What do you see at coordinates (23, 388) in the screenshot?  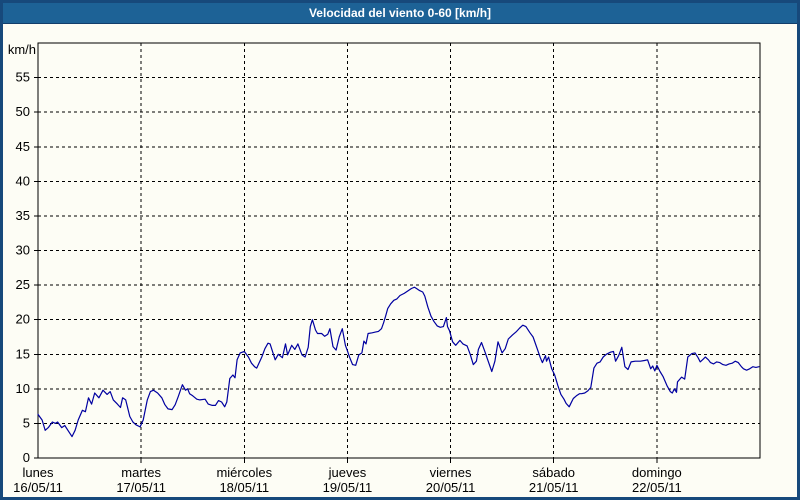 I see `y-tick-label: 10` at bounding box center [23, 388].